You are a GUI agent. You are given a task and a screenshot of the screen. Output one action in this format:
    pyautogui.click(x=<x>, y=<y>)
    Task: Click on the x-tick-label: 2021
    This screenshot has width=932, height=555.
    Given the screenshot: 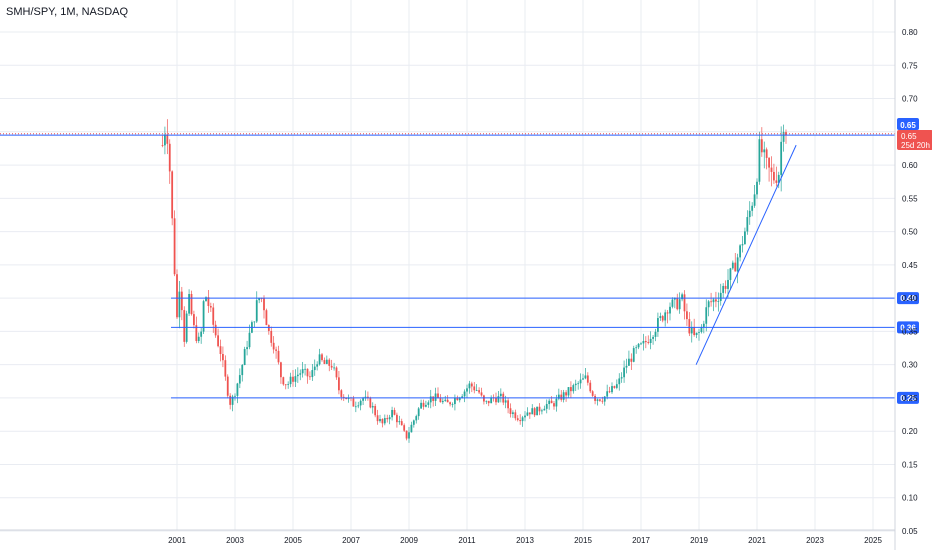 What is the action you would take?
    pyautogui.click(x=757, y=540)
    